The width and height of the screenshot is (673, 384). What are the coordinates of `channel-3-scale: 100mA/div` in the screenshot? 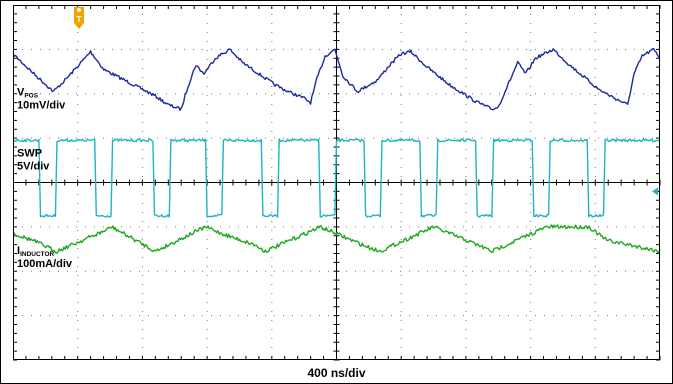 It's located at (45, 264).